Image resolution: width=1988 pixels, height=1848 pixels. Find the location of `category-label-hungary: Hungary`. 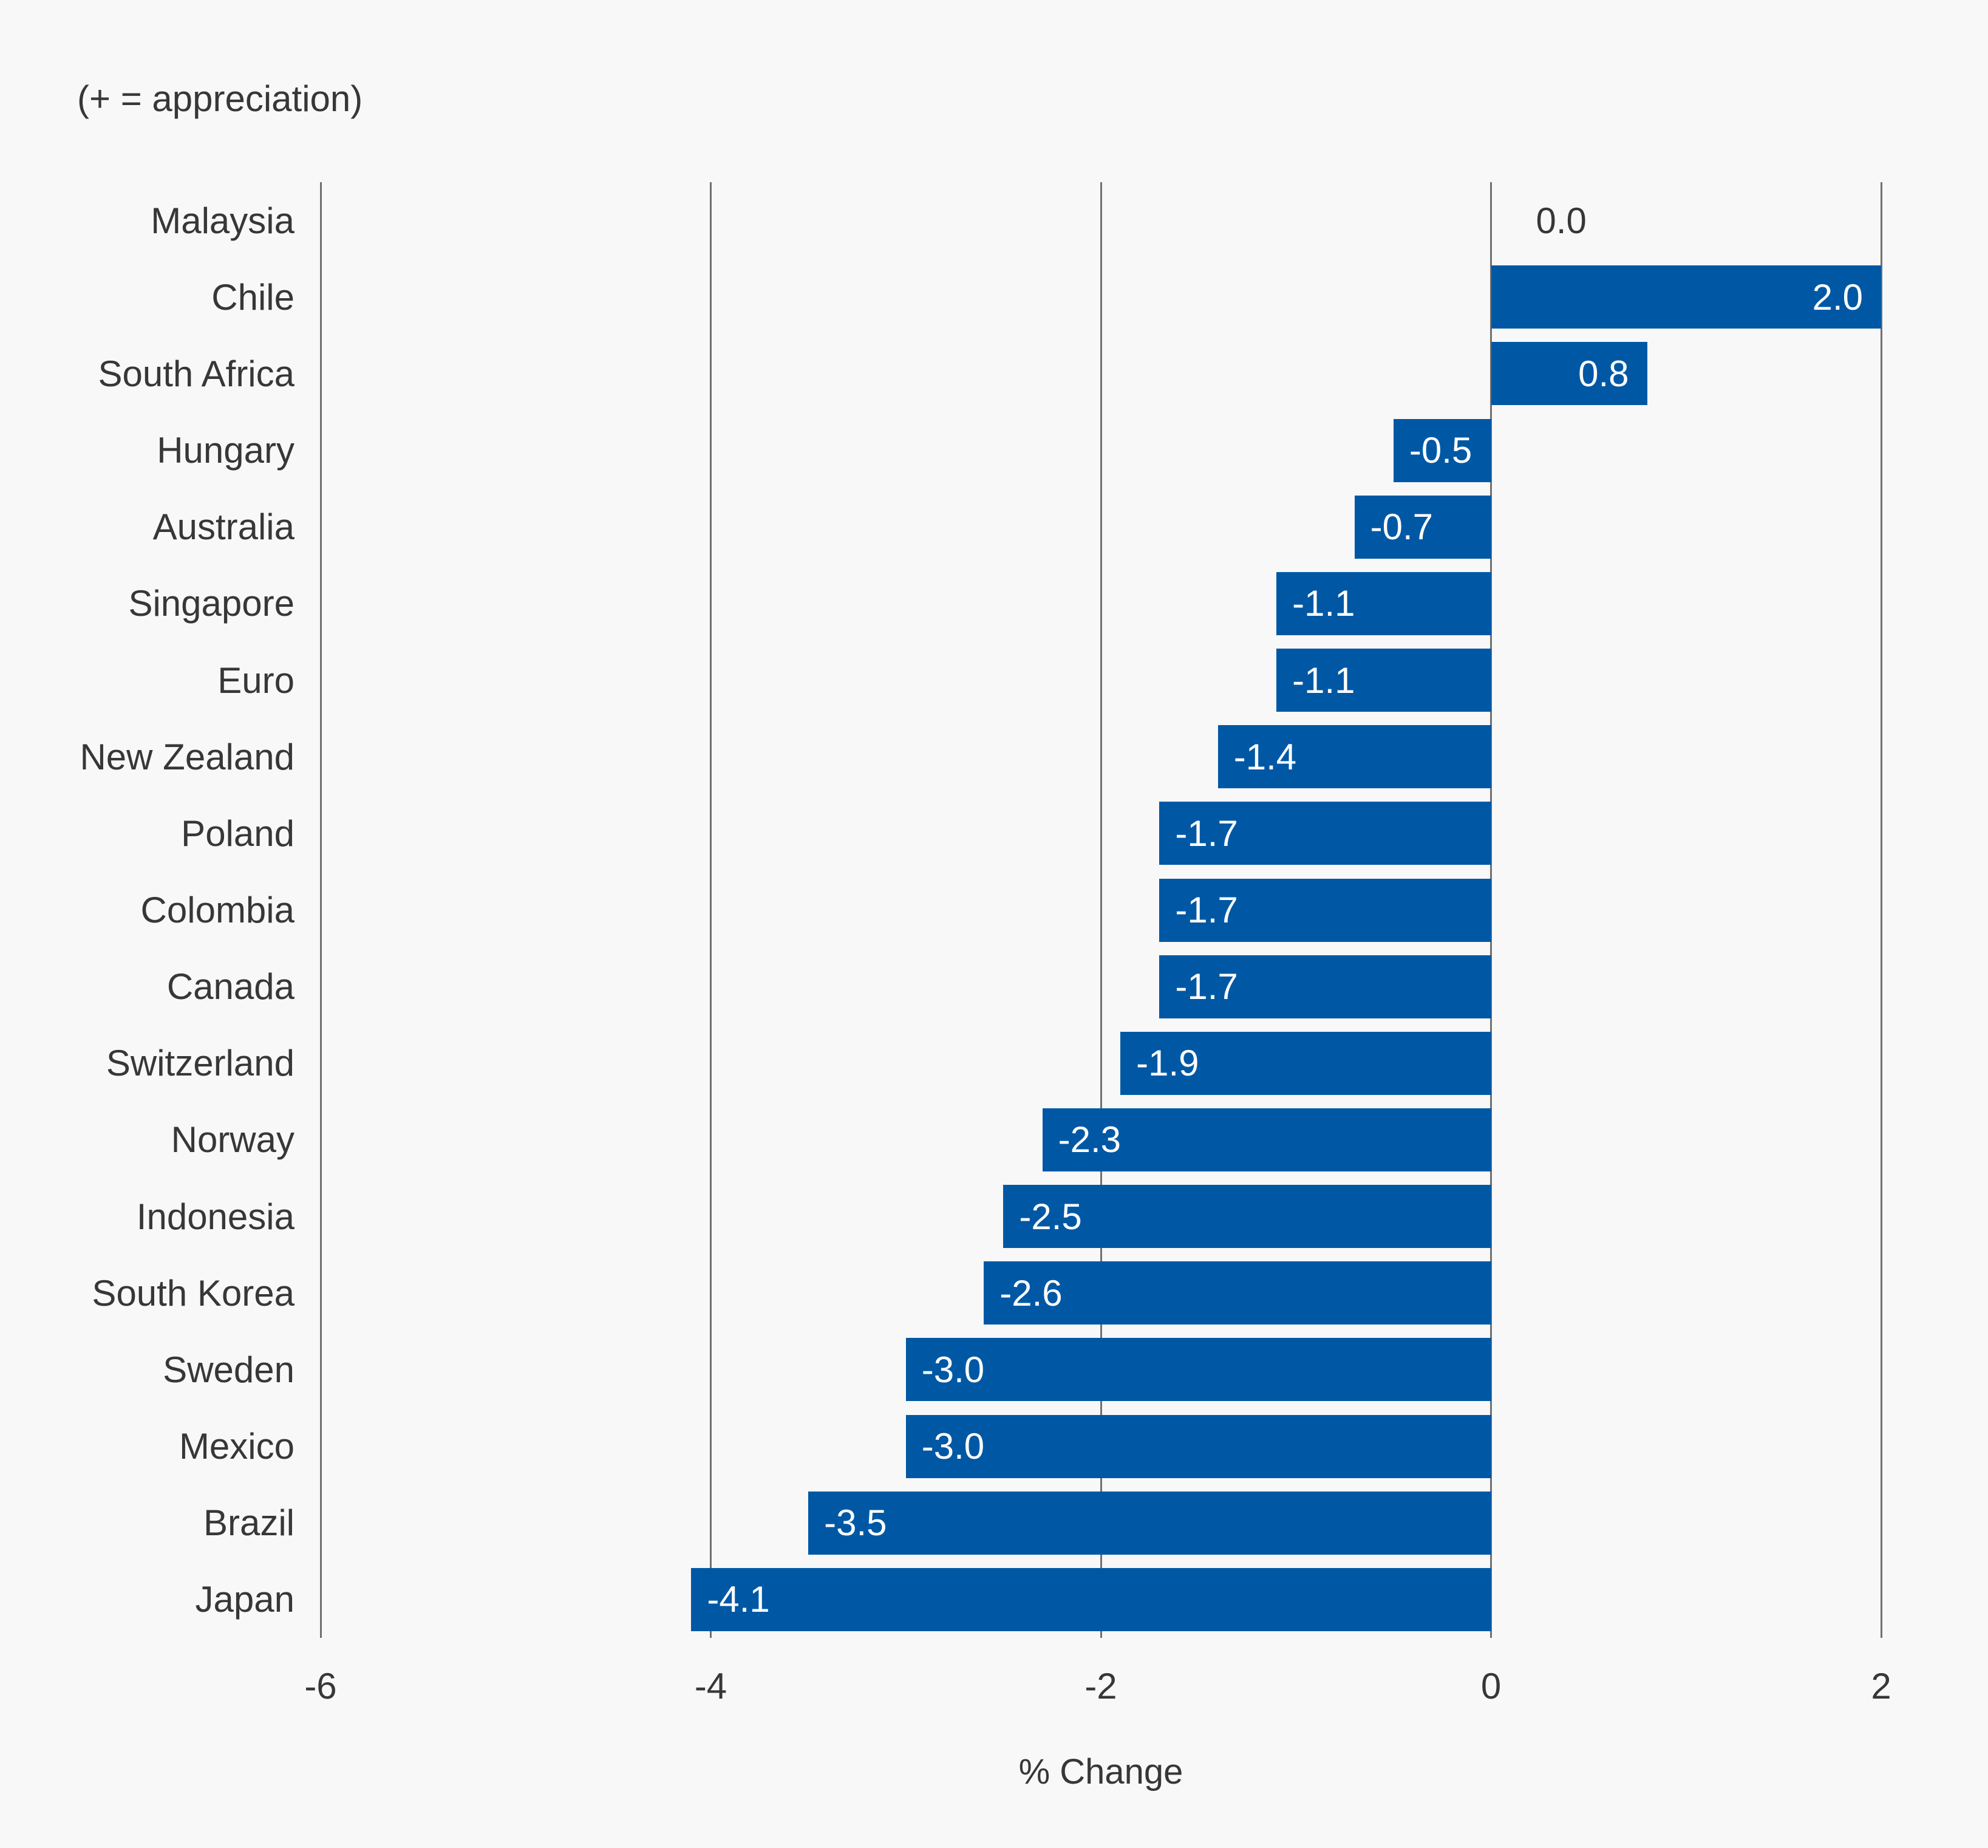

category-label-hungary: Hungary is located at coordinates (226, 451).